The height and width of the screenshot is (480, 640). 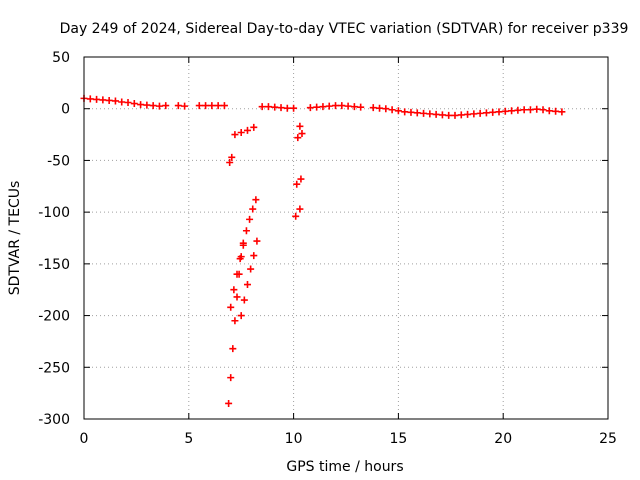 I want to click on x-tick-label: 5, so click(x=188, y=439).